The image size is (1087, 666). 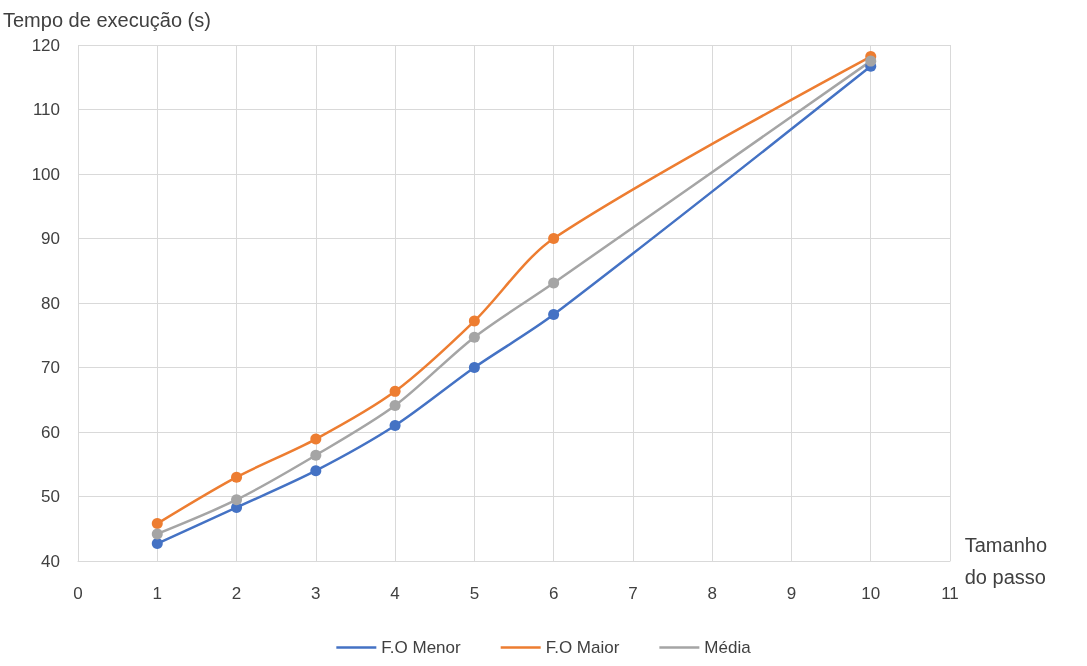 I want to click on y-tick-label: 100, so click(x=45, y=174).